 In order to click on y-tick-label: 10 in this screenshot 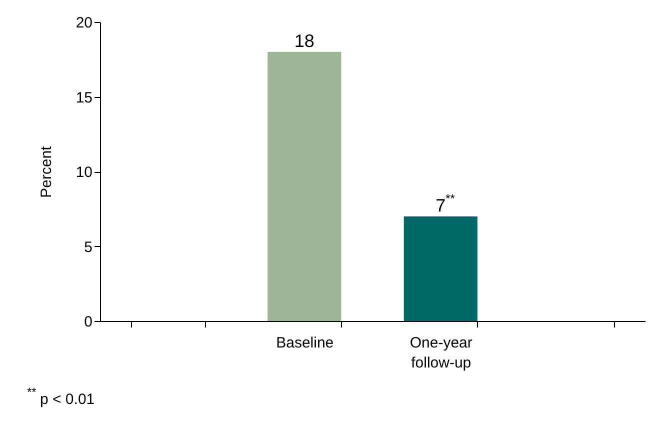, I will do `click(84, 172)`.